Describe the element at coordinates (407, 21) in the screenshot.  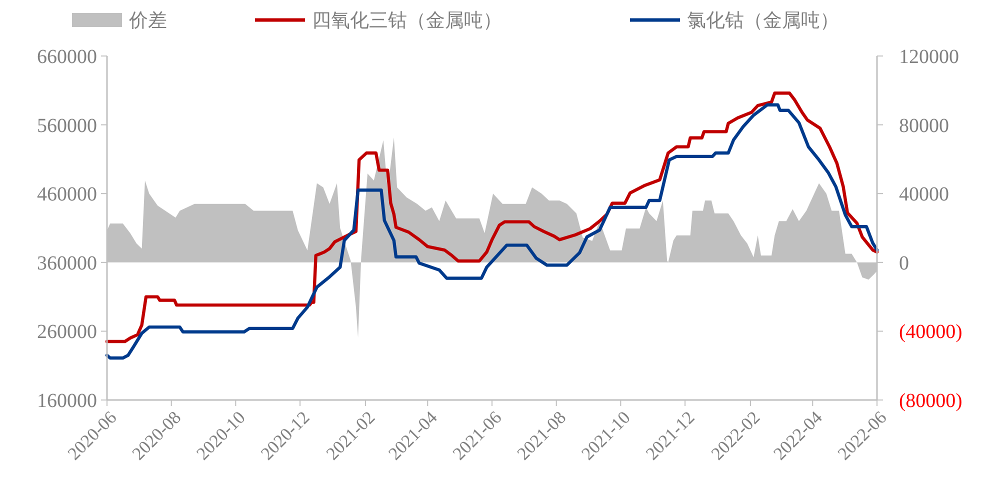
I see `legend-label: 四氧化三钴（金属吨）` at that location.